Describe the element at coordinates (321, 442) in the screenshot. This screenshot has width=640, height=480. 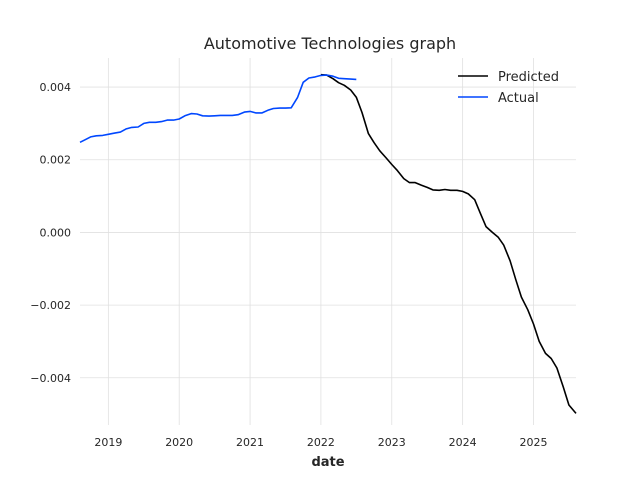
I see `x-tick-label: 2022` at that location.